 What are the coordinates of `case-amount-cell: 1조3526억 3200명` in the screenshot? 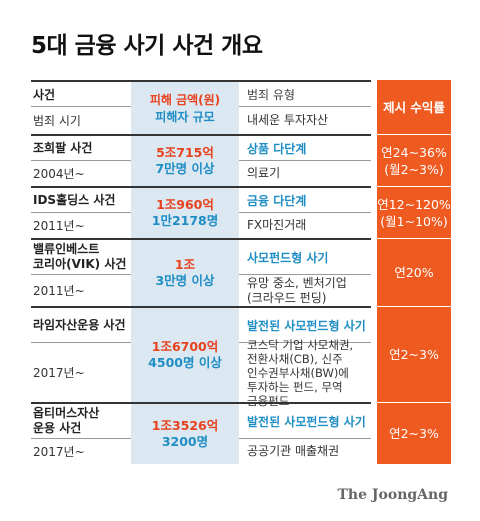 It's located at (185, 433).